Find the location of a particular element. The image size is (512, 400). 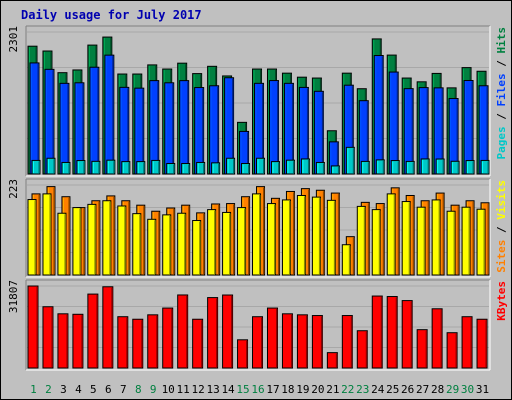

x-tick-label: 2 is located at coordinates (48, 389).